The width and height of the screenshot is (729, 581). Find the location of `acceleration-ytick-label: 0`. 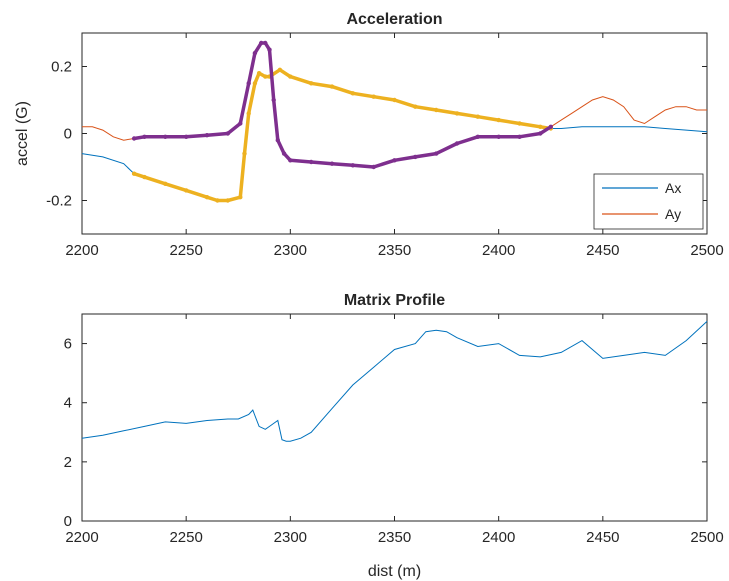

acceleration-ytick-label: 0 is located at coordinates (68, 134).